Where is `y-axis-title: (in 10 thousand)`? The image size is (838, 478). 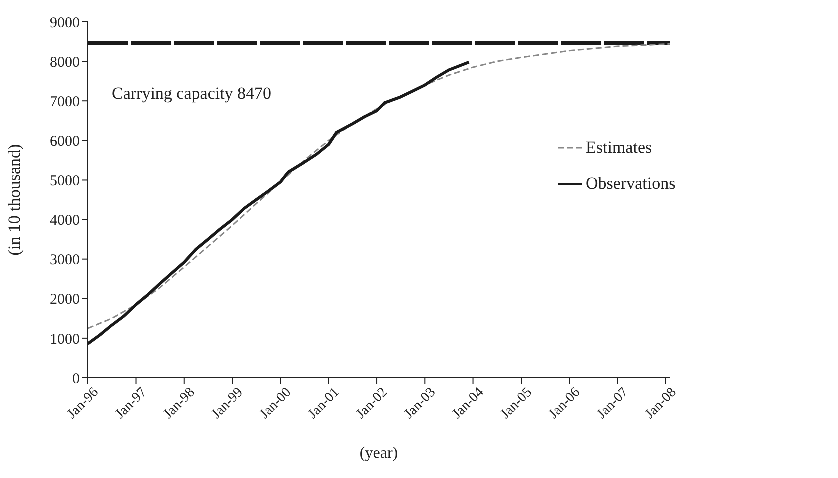 y-axis-title: (in 10 thousand) is located at coordinates (14, 200).